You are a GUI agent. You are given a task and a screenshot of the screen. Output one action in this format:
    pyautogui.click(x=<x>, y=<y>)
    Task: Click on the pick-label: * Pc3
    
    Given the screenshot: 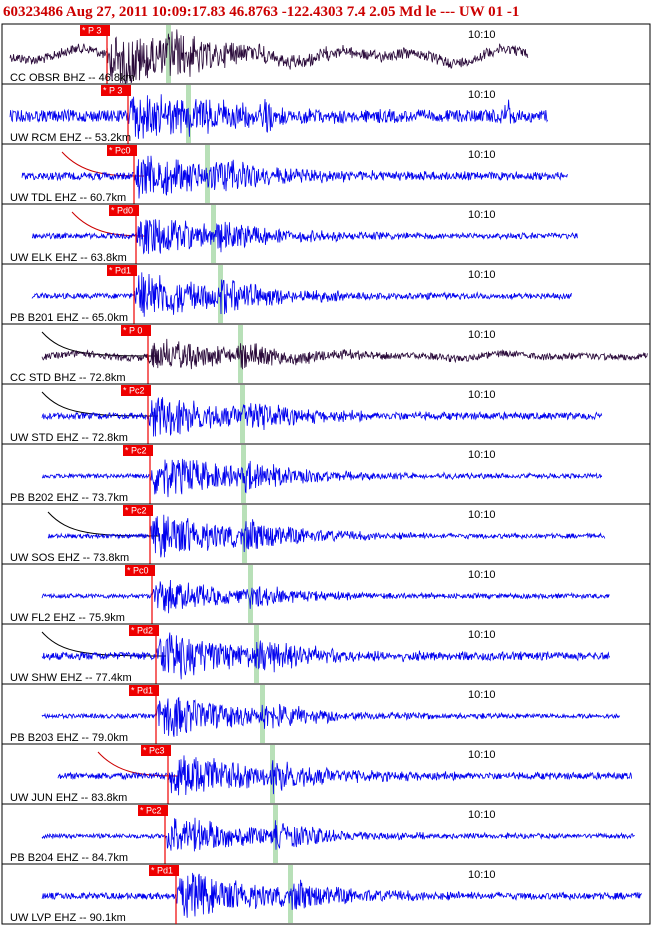 What is the action you would take?
    pyautogui.click(x=154, y=751)
    